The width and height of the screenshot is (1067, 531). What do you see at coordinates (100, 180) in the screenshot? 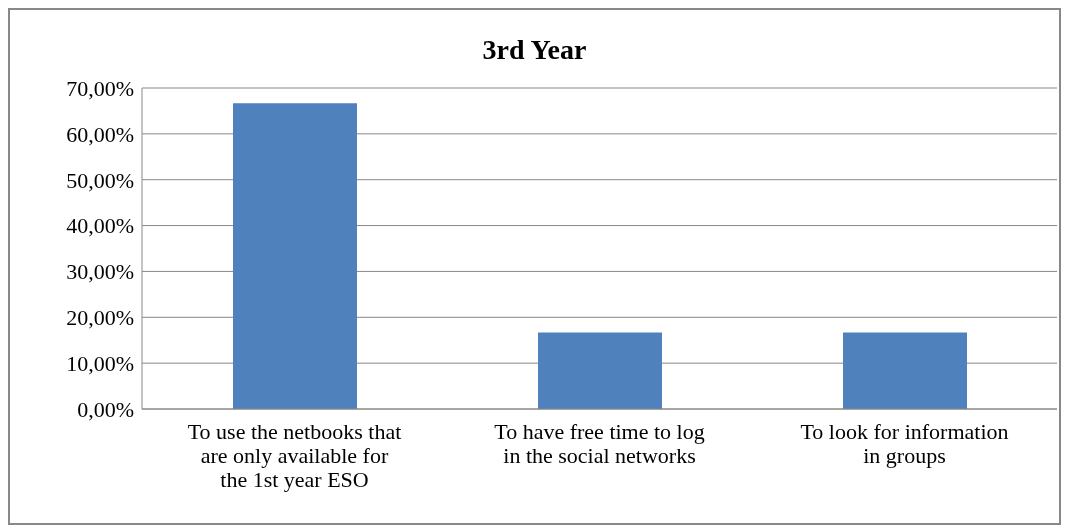
I see `y-tick-label: 50,00%` at bounding box center [100, 180].